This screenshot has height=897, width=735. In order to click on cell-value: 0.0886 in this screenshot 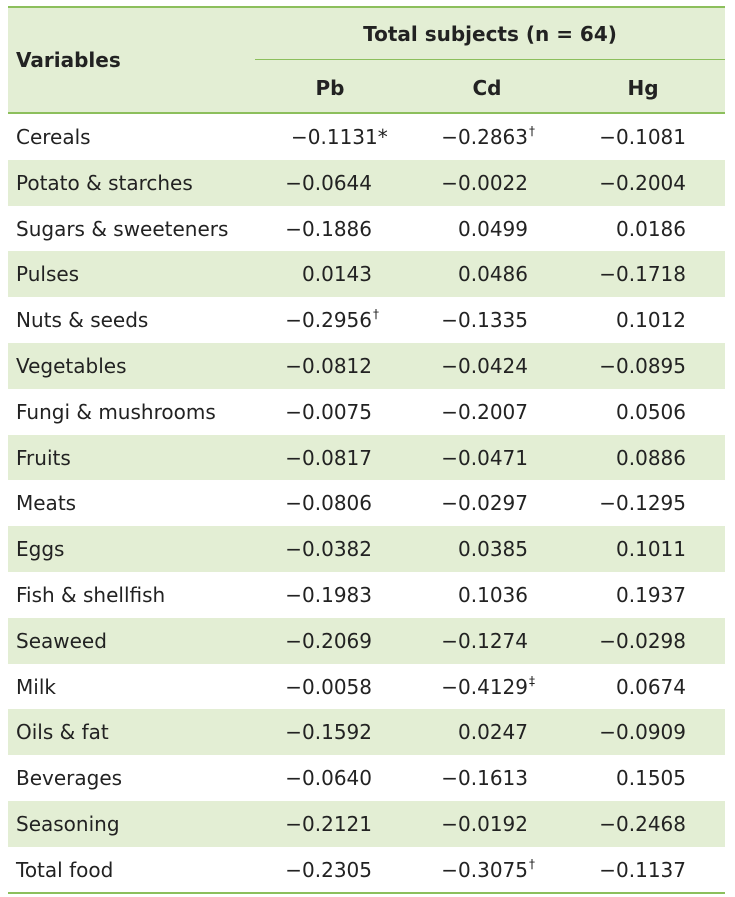, I will do `click(651, 457)`.